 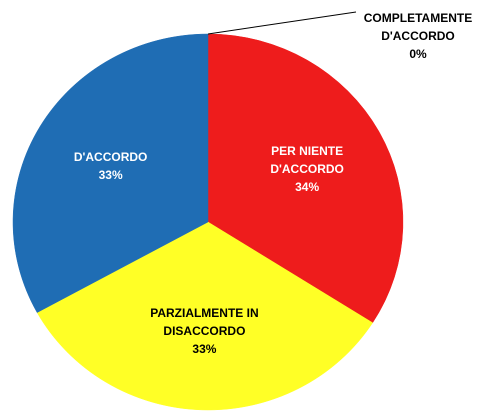 I want to click on slice-category: PARZIALMENTE IN DISACCORDO, so click(x=204, y=321).